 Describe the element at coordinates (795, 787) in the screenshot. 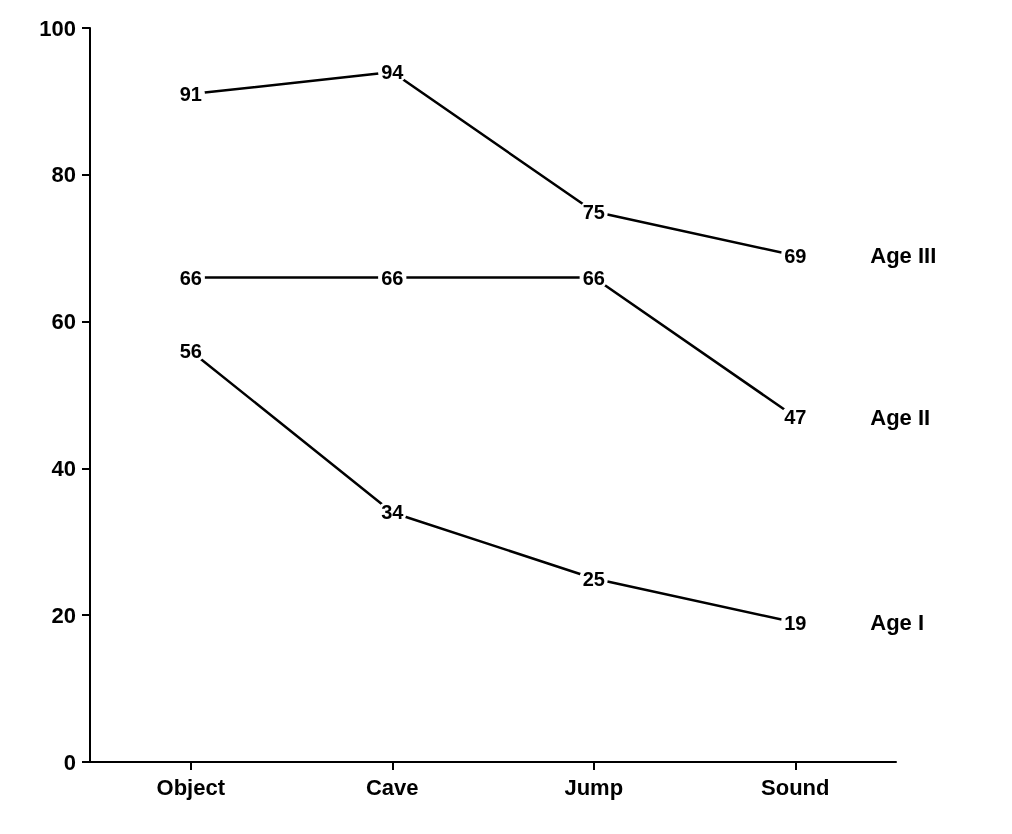

I see `x-tick-label: Sound` at that location.